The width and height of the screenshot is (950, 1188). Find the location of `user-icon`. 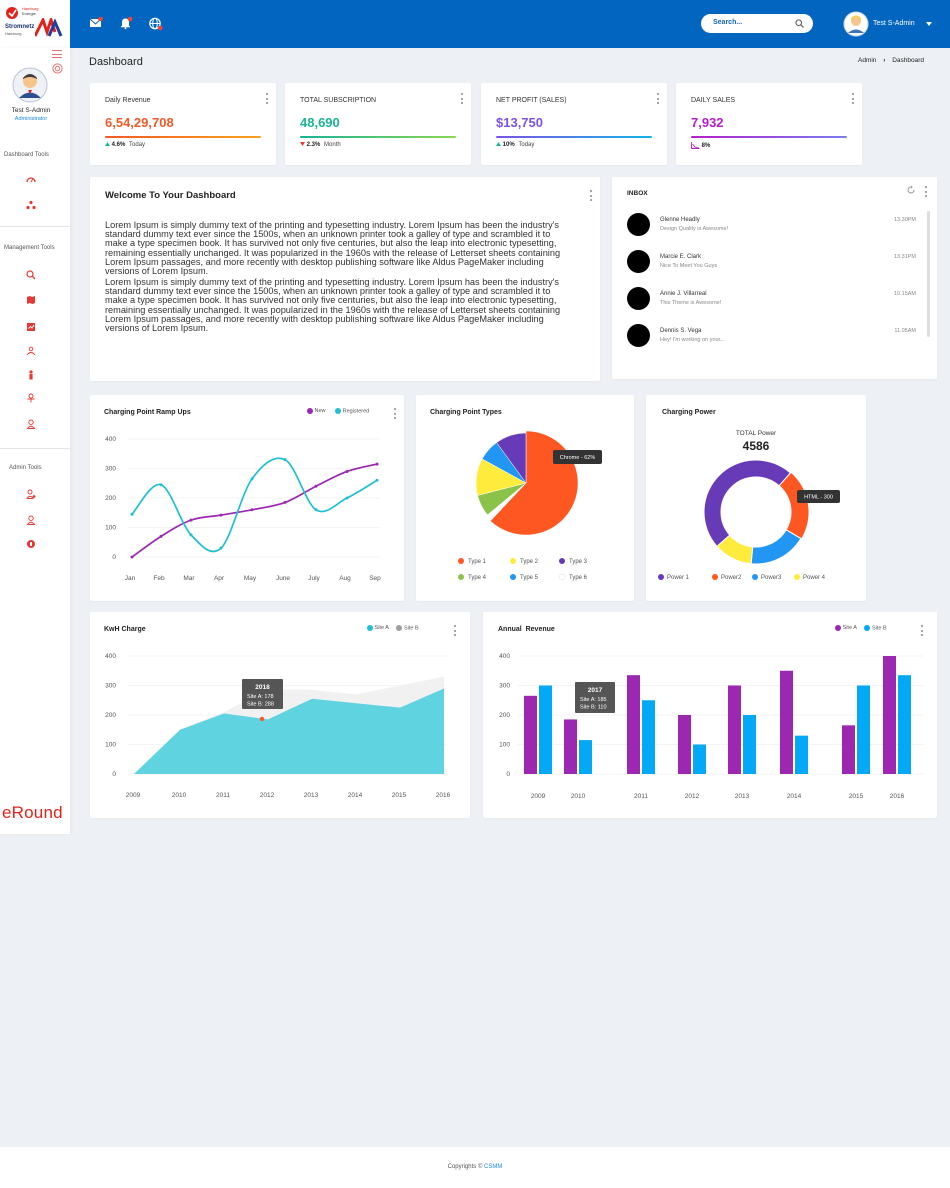

user-icon is located at coordinates (31, 424).